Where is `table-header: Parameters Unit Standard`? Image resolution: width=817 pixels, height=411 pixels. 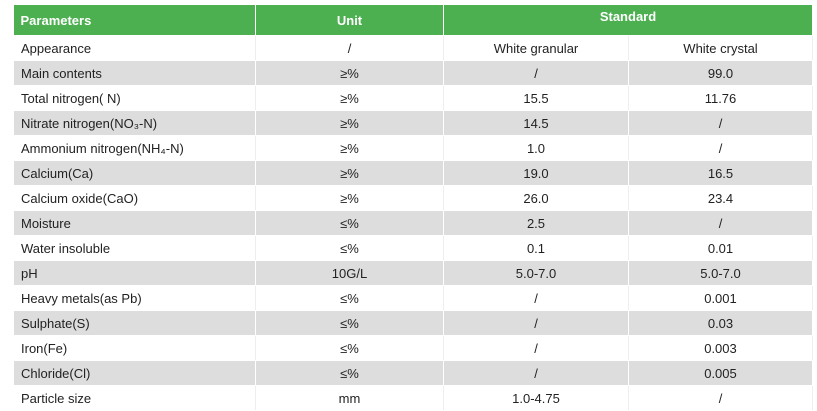
table-header: Parameters Unit Standard is located at coordinates (413, 20).